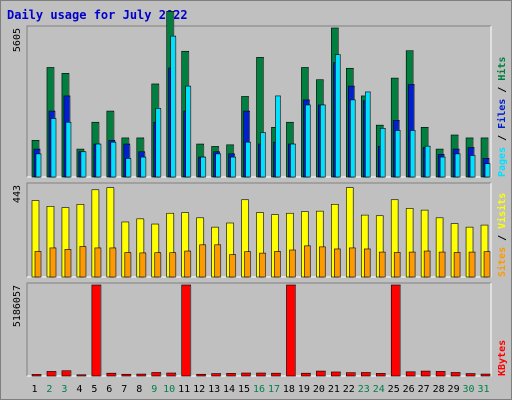 Image resolution: width=512 pixels, height=404 pixels. What do you see at coordinates (64, 389) in the screenshot?
I see `x-tick-label-day-3: 3` at bounding box center [64, 389].